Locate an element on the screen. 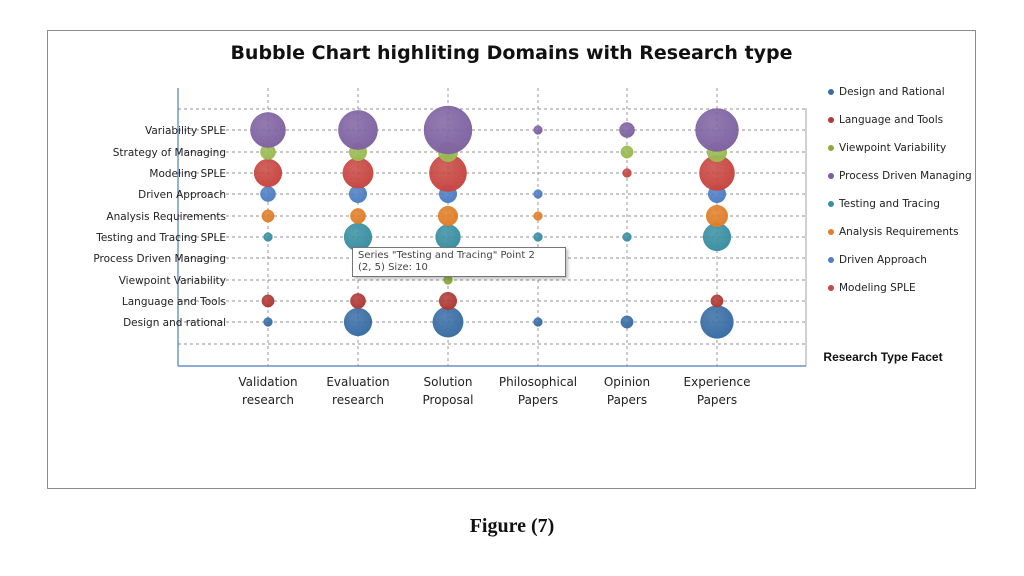 This screenshot has width=1024, height=576. y-tick-label: Process Driven Managing is located at coordinates (159, 259).